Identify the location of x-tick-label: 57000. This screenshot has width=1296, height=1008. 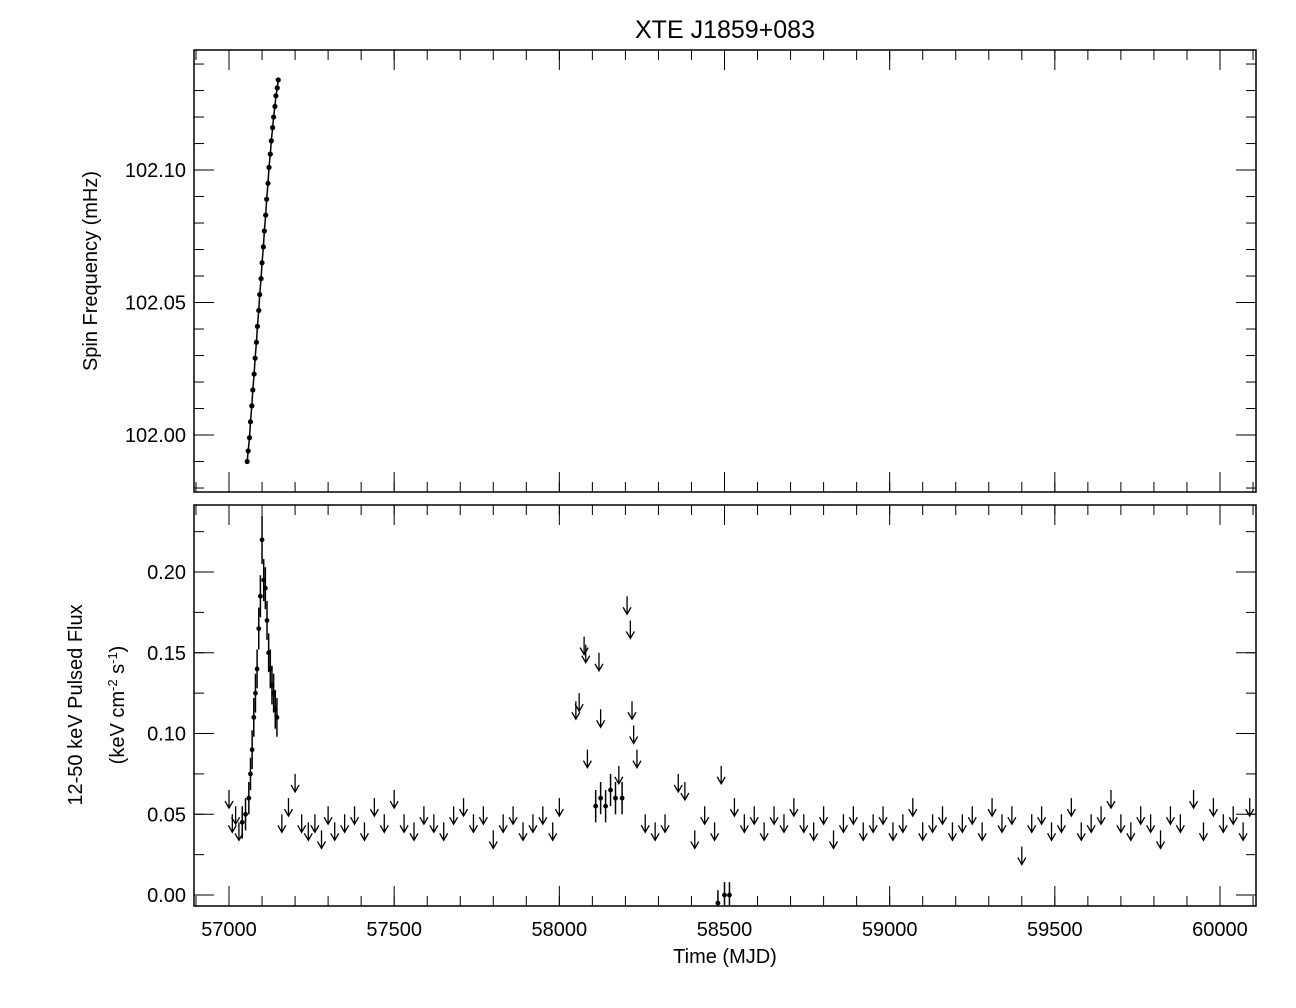
(229, 930).